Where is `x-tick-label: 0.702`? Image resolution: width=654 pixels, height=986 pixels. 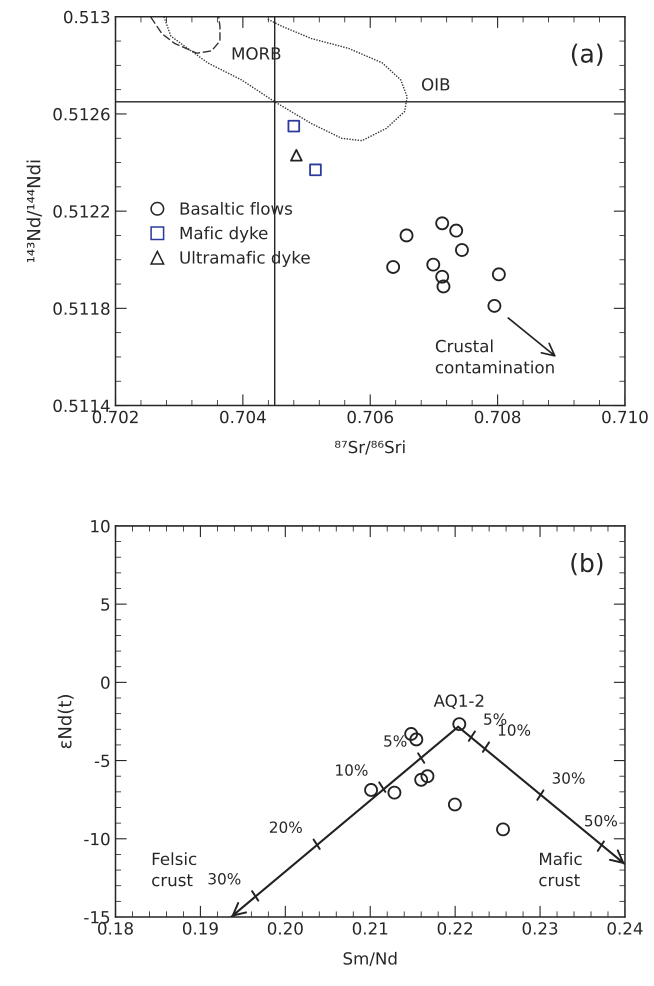
x-tick-label: 0.702 is located at coordinates (115, 417).